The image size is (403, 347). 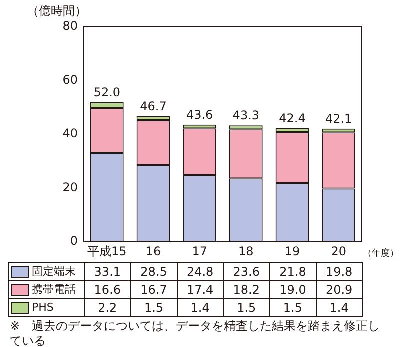 What do you see at coordinates (107, 307) in the screenshot?
I see `data-label: 2.2` at bounding box center [107, 307].